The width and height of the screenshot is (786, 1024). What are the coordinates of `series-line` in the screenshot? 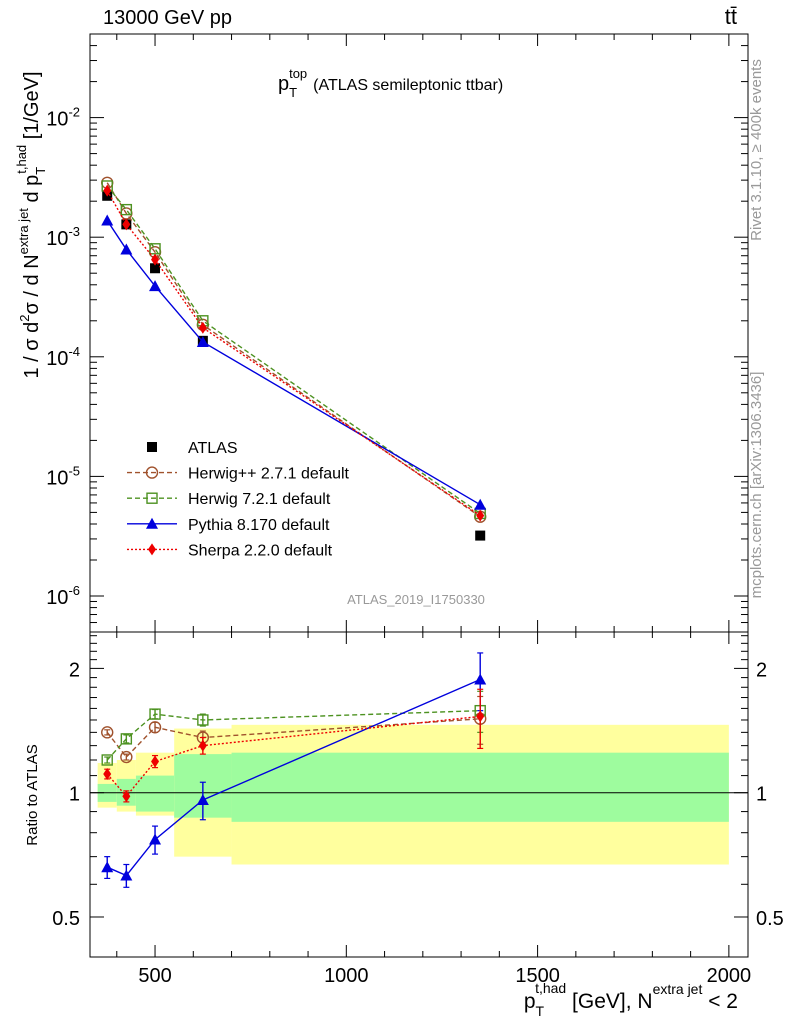 It's located at (293, 363).